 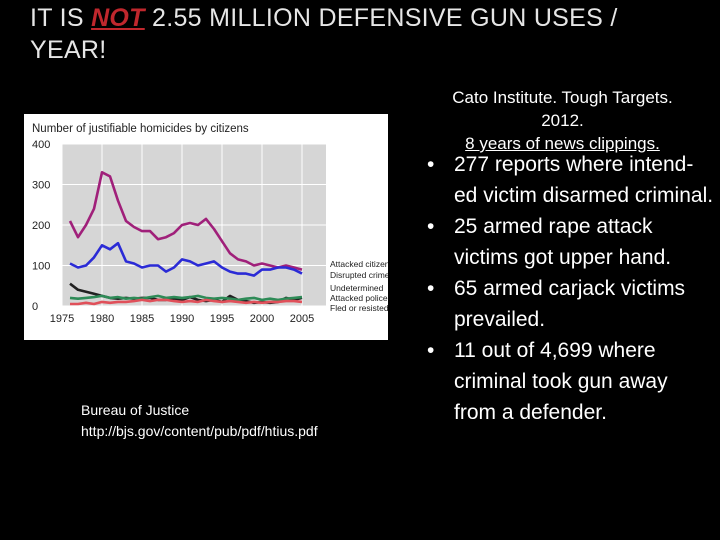 What do you see at coordinates (135, 410) in the screenshot?
I see `bjs-source-name: Bureau of Justice` at bounding box center [135, 410].